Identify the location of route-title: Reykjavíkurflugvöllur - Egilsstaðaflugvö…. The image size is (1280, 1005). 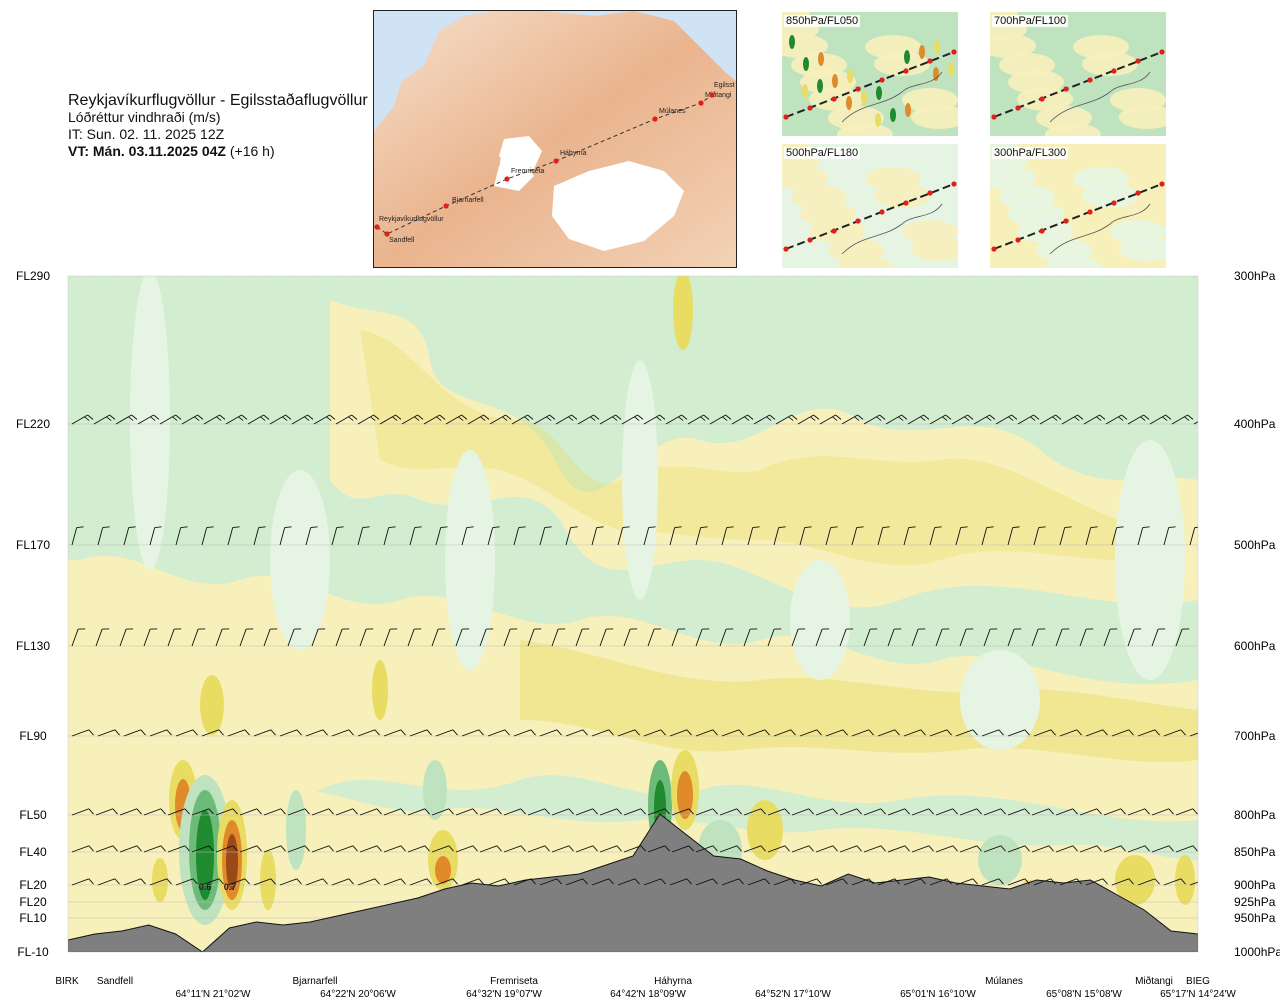
(218, 100).